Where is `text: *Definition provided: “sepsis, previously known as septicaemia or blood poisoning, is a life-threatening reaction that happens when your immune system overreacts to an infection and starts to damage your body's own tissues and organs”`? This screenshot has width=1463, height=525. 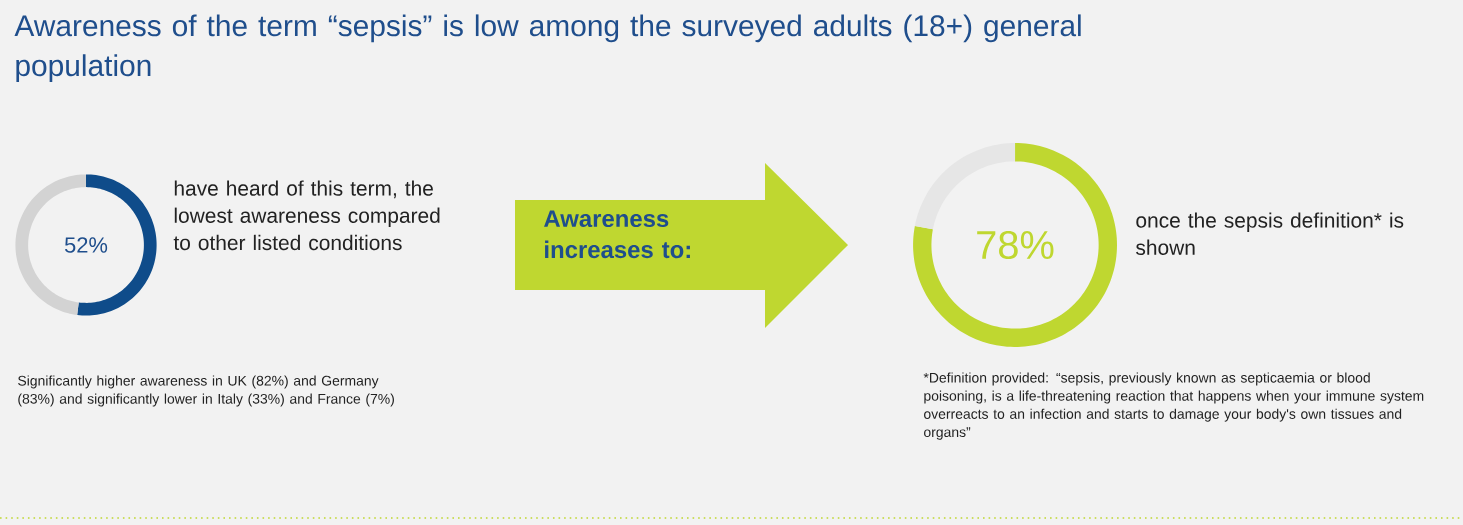 text: *Definition provided: “sepsis, previously known as septicaemia or blood poisoning, is a life-threatening reaction that happens when your immune system overreacts to an infection and starts to damage your body's own tissues and organs” is located at coordinates (1173, 406).